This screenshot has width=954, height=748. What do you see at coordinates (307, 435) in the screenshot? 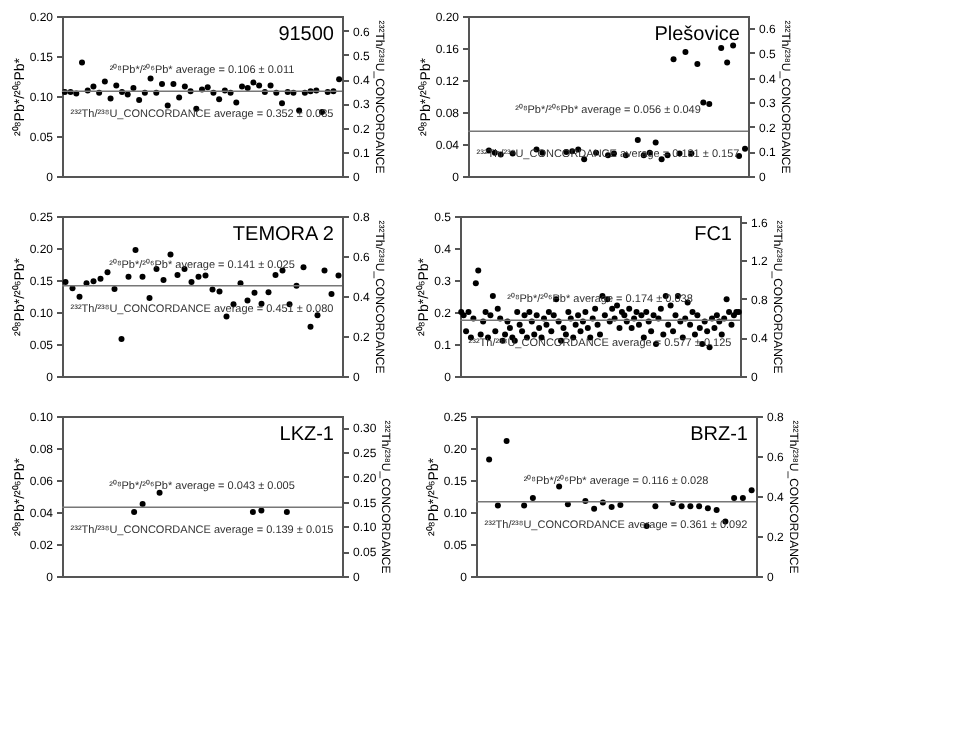
I see `chart-title: LKZ-1` at bounding box center [307, 435].